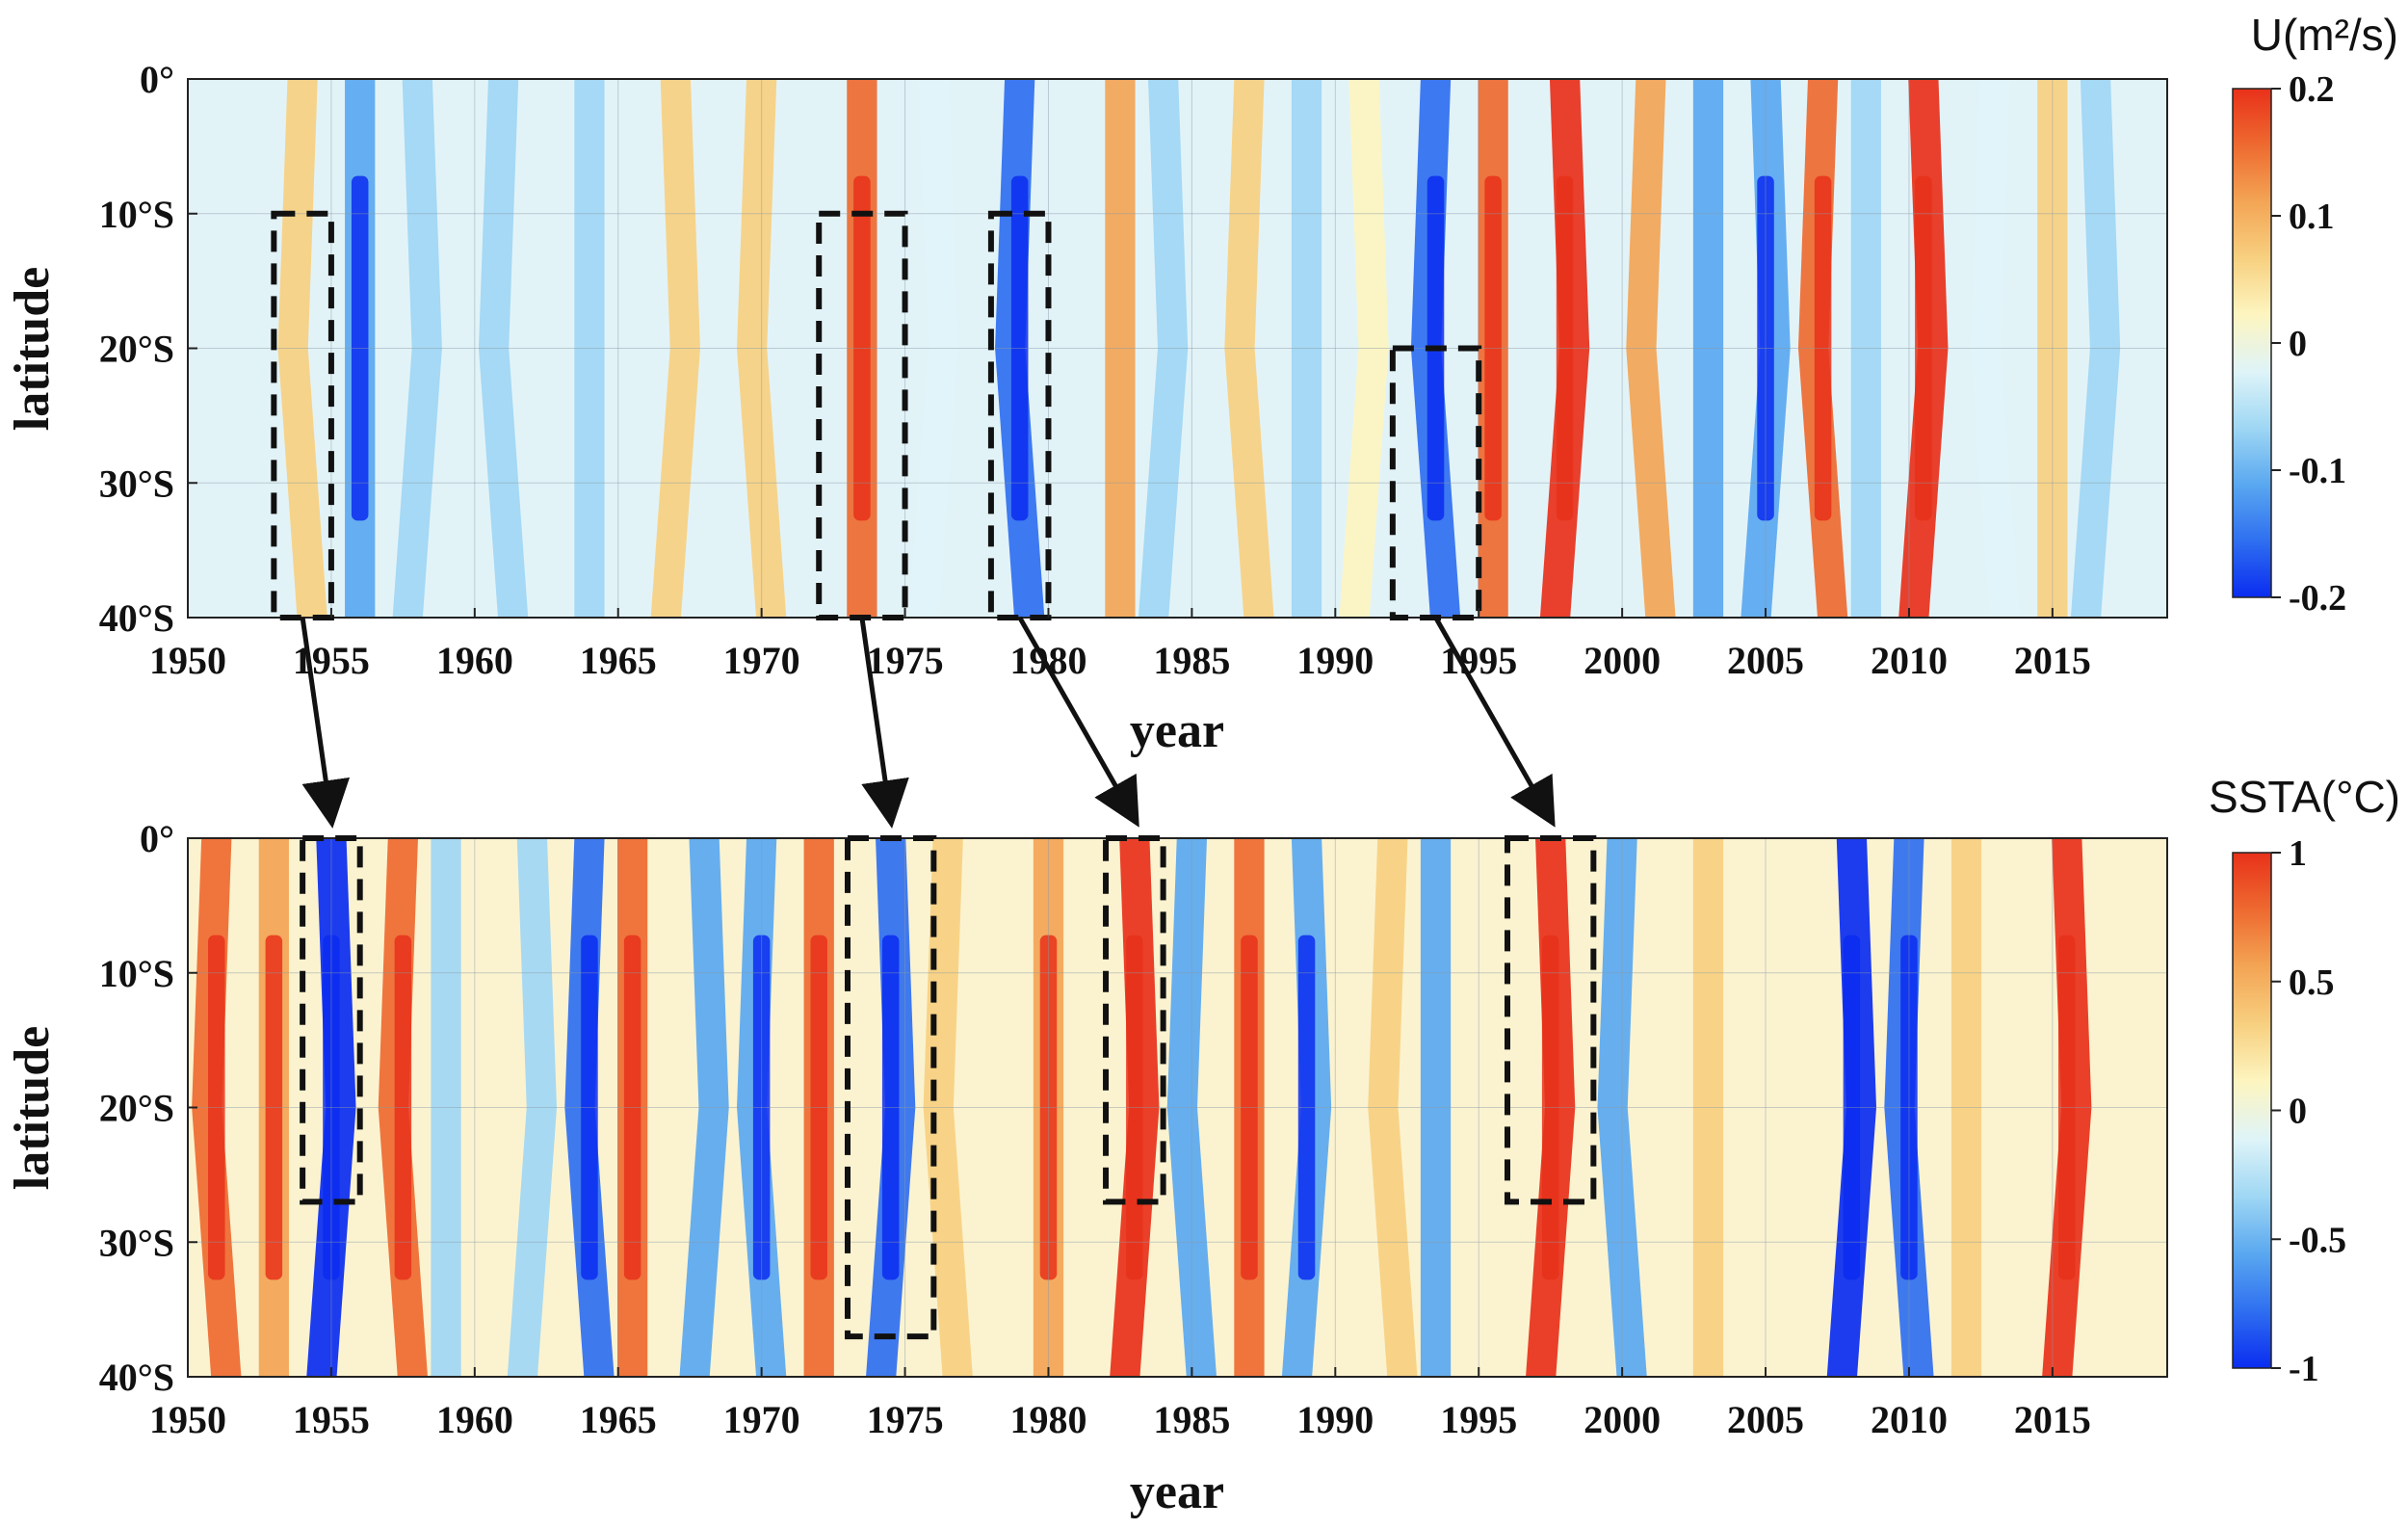 Image resolution: width=2408 pixels, height=1529 pixels. Describe the element at coordinates (1177, 731) in the screenshot. I see `top-x-axis-label: year` at that location.